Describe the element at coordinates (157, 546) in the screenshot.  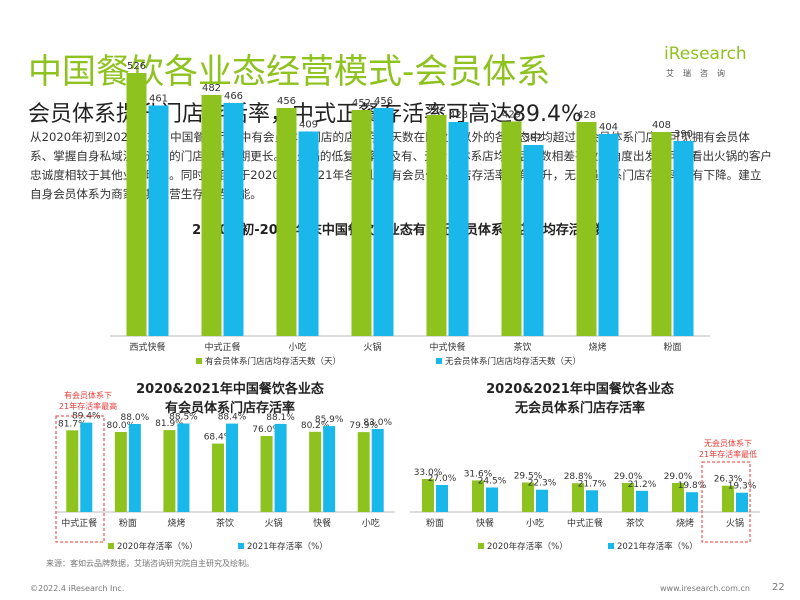
I see `chart2-legend-label: 2020年存活率（%）` at that location.